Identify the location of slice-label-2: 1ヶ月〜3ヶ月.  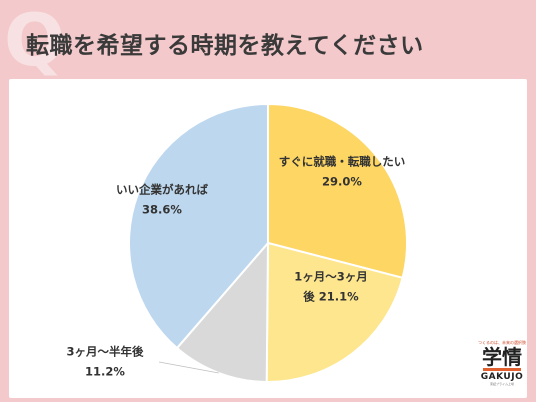
(331, 277).